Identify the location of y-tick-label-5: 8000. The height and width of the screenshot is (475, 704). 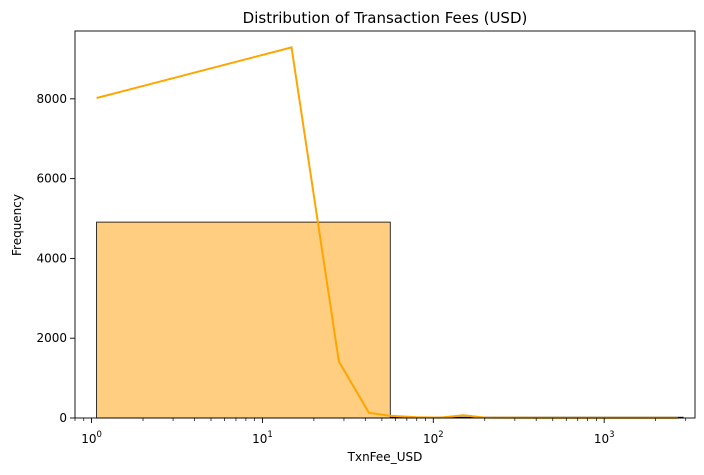
(51, 99).